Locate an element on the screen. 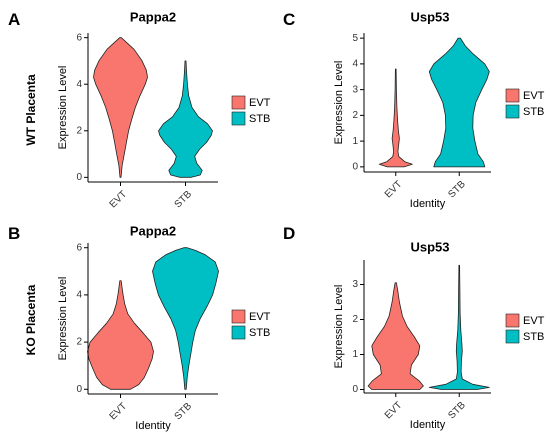  panel-letter: A is located at coordinates (14, 19).